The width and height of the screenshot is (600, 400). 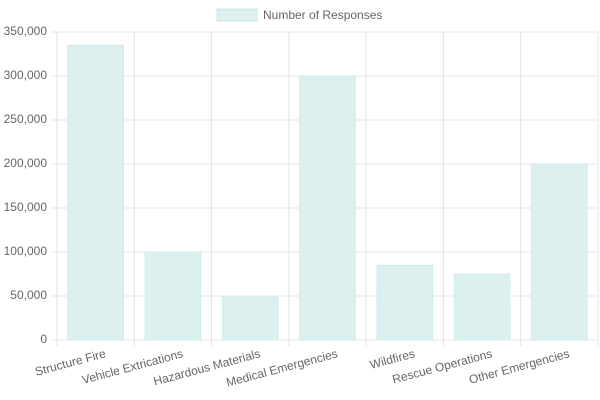 I want to click on y-tick-label: 300,000, so click(x=26, y=75).